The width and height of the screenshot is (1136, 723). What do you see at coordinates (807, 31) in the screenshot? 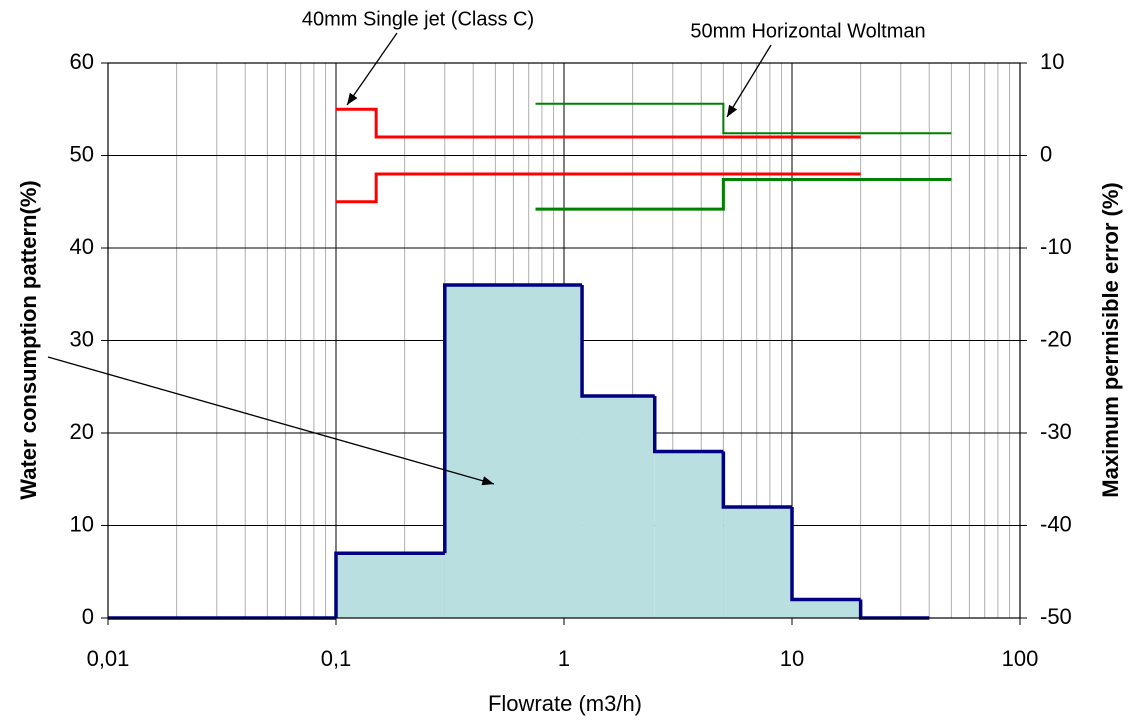
I see `annotation: 50mm Horizontal Woltman` at bounding box center [807, 31].